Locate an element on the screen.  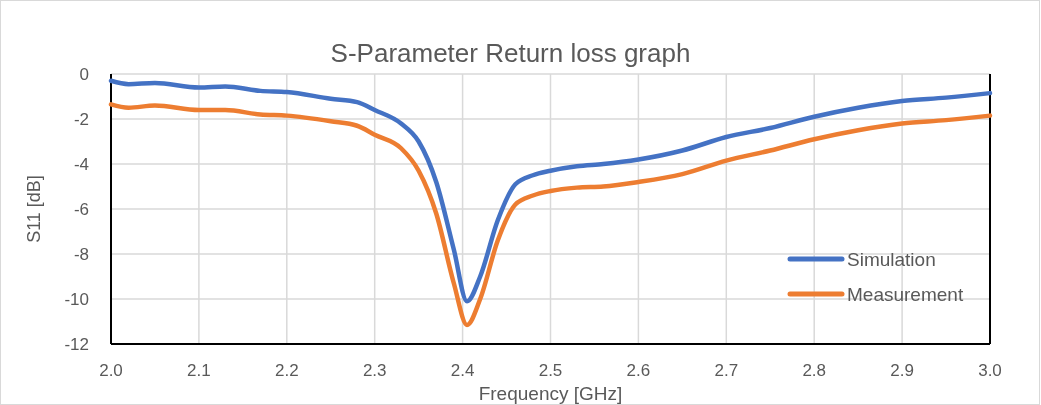
x-tick-label: 2.3 is located at coordinates (374, 370).